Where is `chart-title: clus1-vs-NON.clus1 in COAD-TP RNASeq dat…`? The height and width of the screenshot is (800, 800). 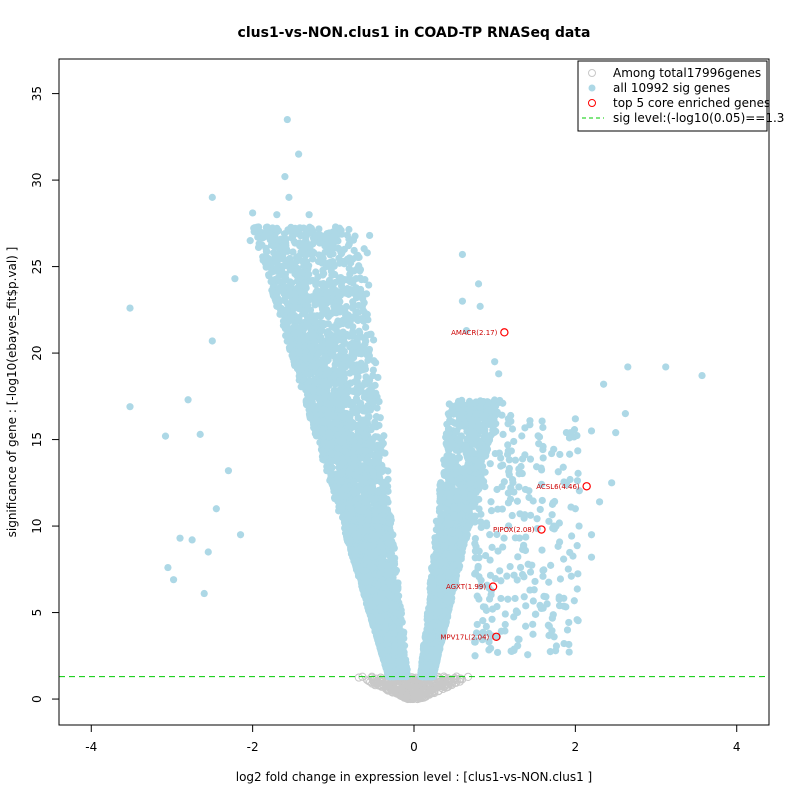
chart-title: clus1-vs-NON.clus1 in COAD-TP RNASeq dat… is located at coordinates (414, 33).